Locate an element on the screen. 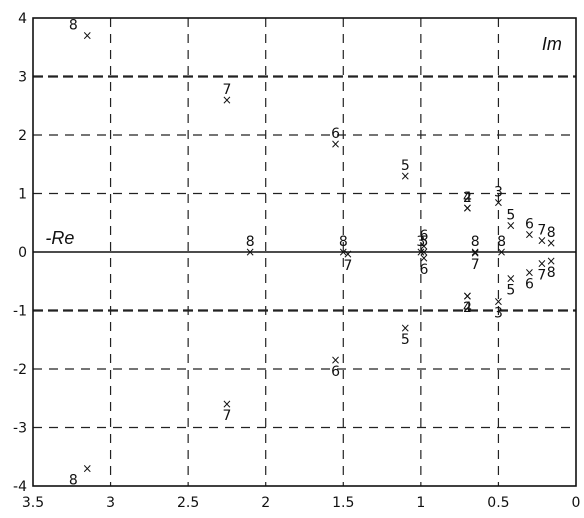 The height and width of the screenshot is (518, 584). x-tick-label: 3.5 is located at coordinates (33, 503).